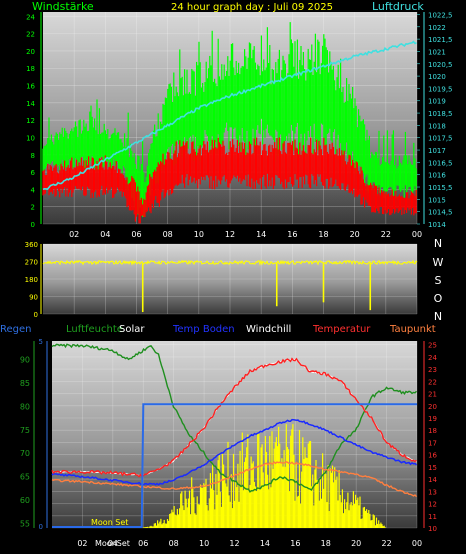  I want to click on legend-label: Temp Boden, so click(203, 329).